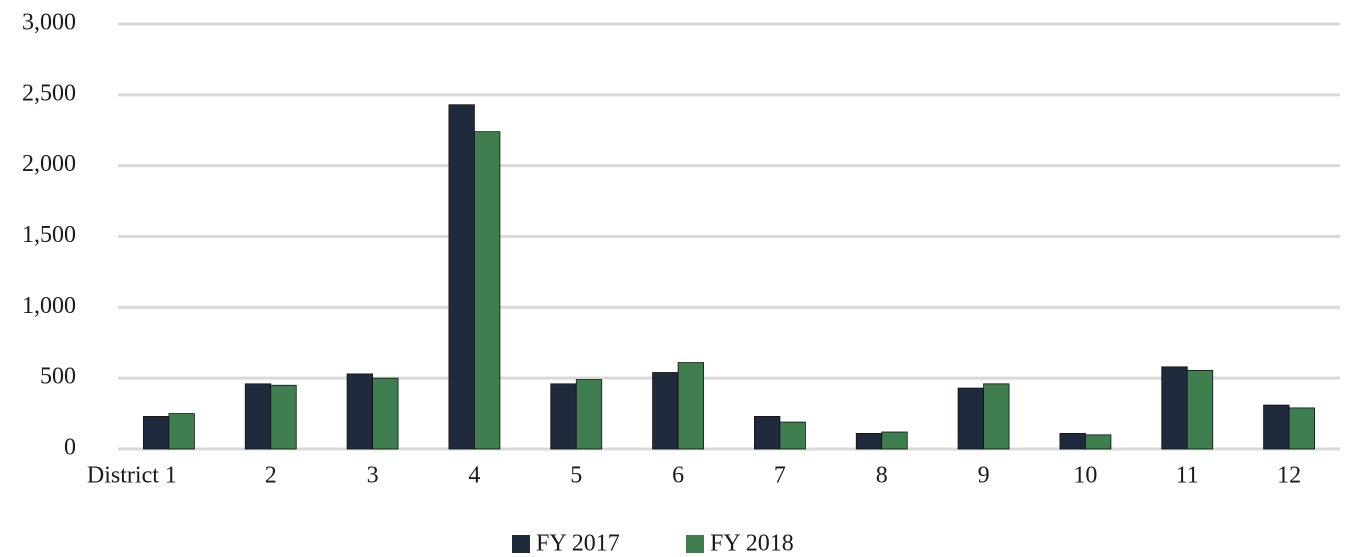 The width and height of the screenshot is (1365, 557). Describe the element at coordinates (1187, 476) in the screenshot. I see `x-tick-label: 11` at that location.